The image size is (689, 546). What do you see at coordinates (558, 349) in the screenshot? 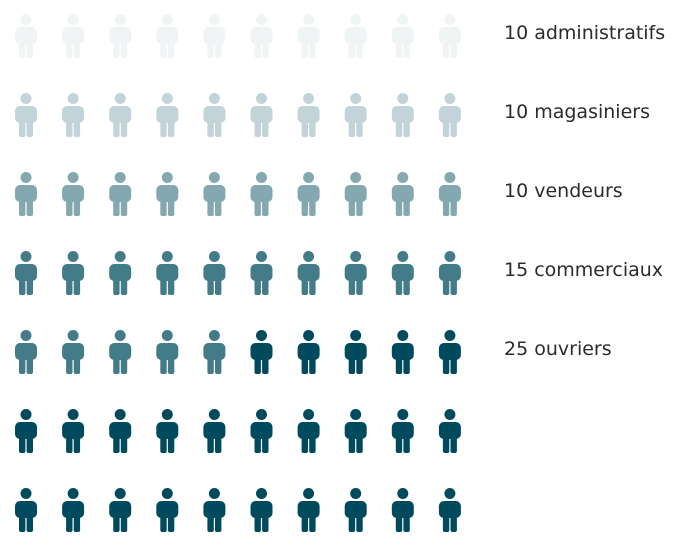
I see `legend-label-ouvriers: 25 ouvriers` at bounding box center [558, 349].